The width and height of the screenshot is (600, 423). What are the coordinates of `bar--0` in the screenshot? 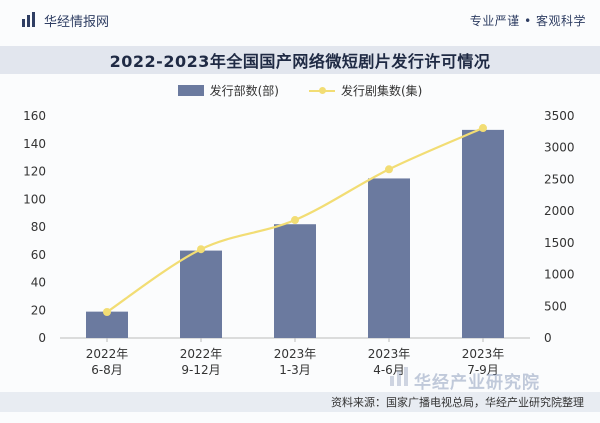 It's located at (107, 324).